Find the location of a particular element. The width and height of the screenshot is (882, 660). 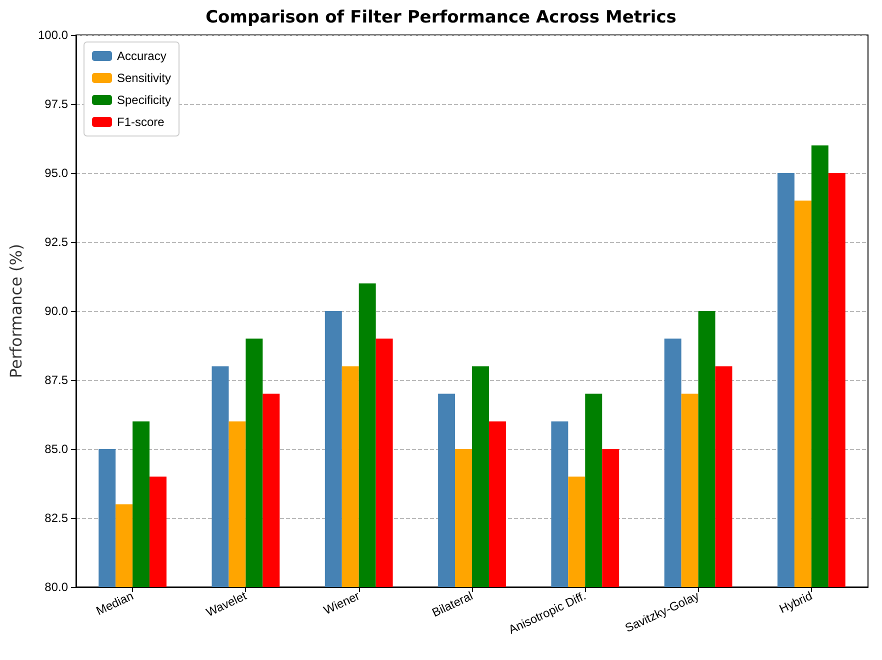

legend-label: Specificity is located at coordinates (144, 100).